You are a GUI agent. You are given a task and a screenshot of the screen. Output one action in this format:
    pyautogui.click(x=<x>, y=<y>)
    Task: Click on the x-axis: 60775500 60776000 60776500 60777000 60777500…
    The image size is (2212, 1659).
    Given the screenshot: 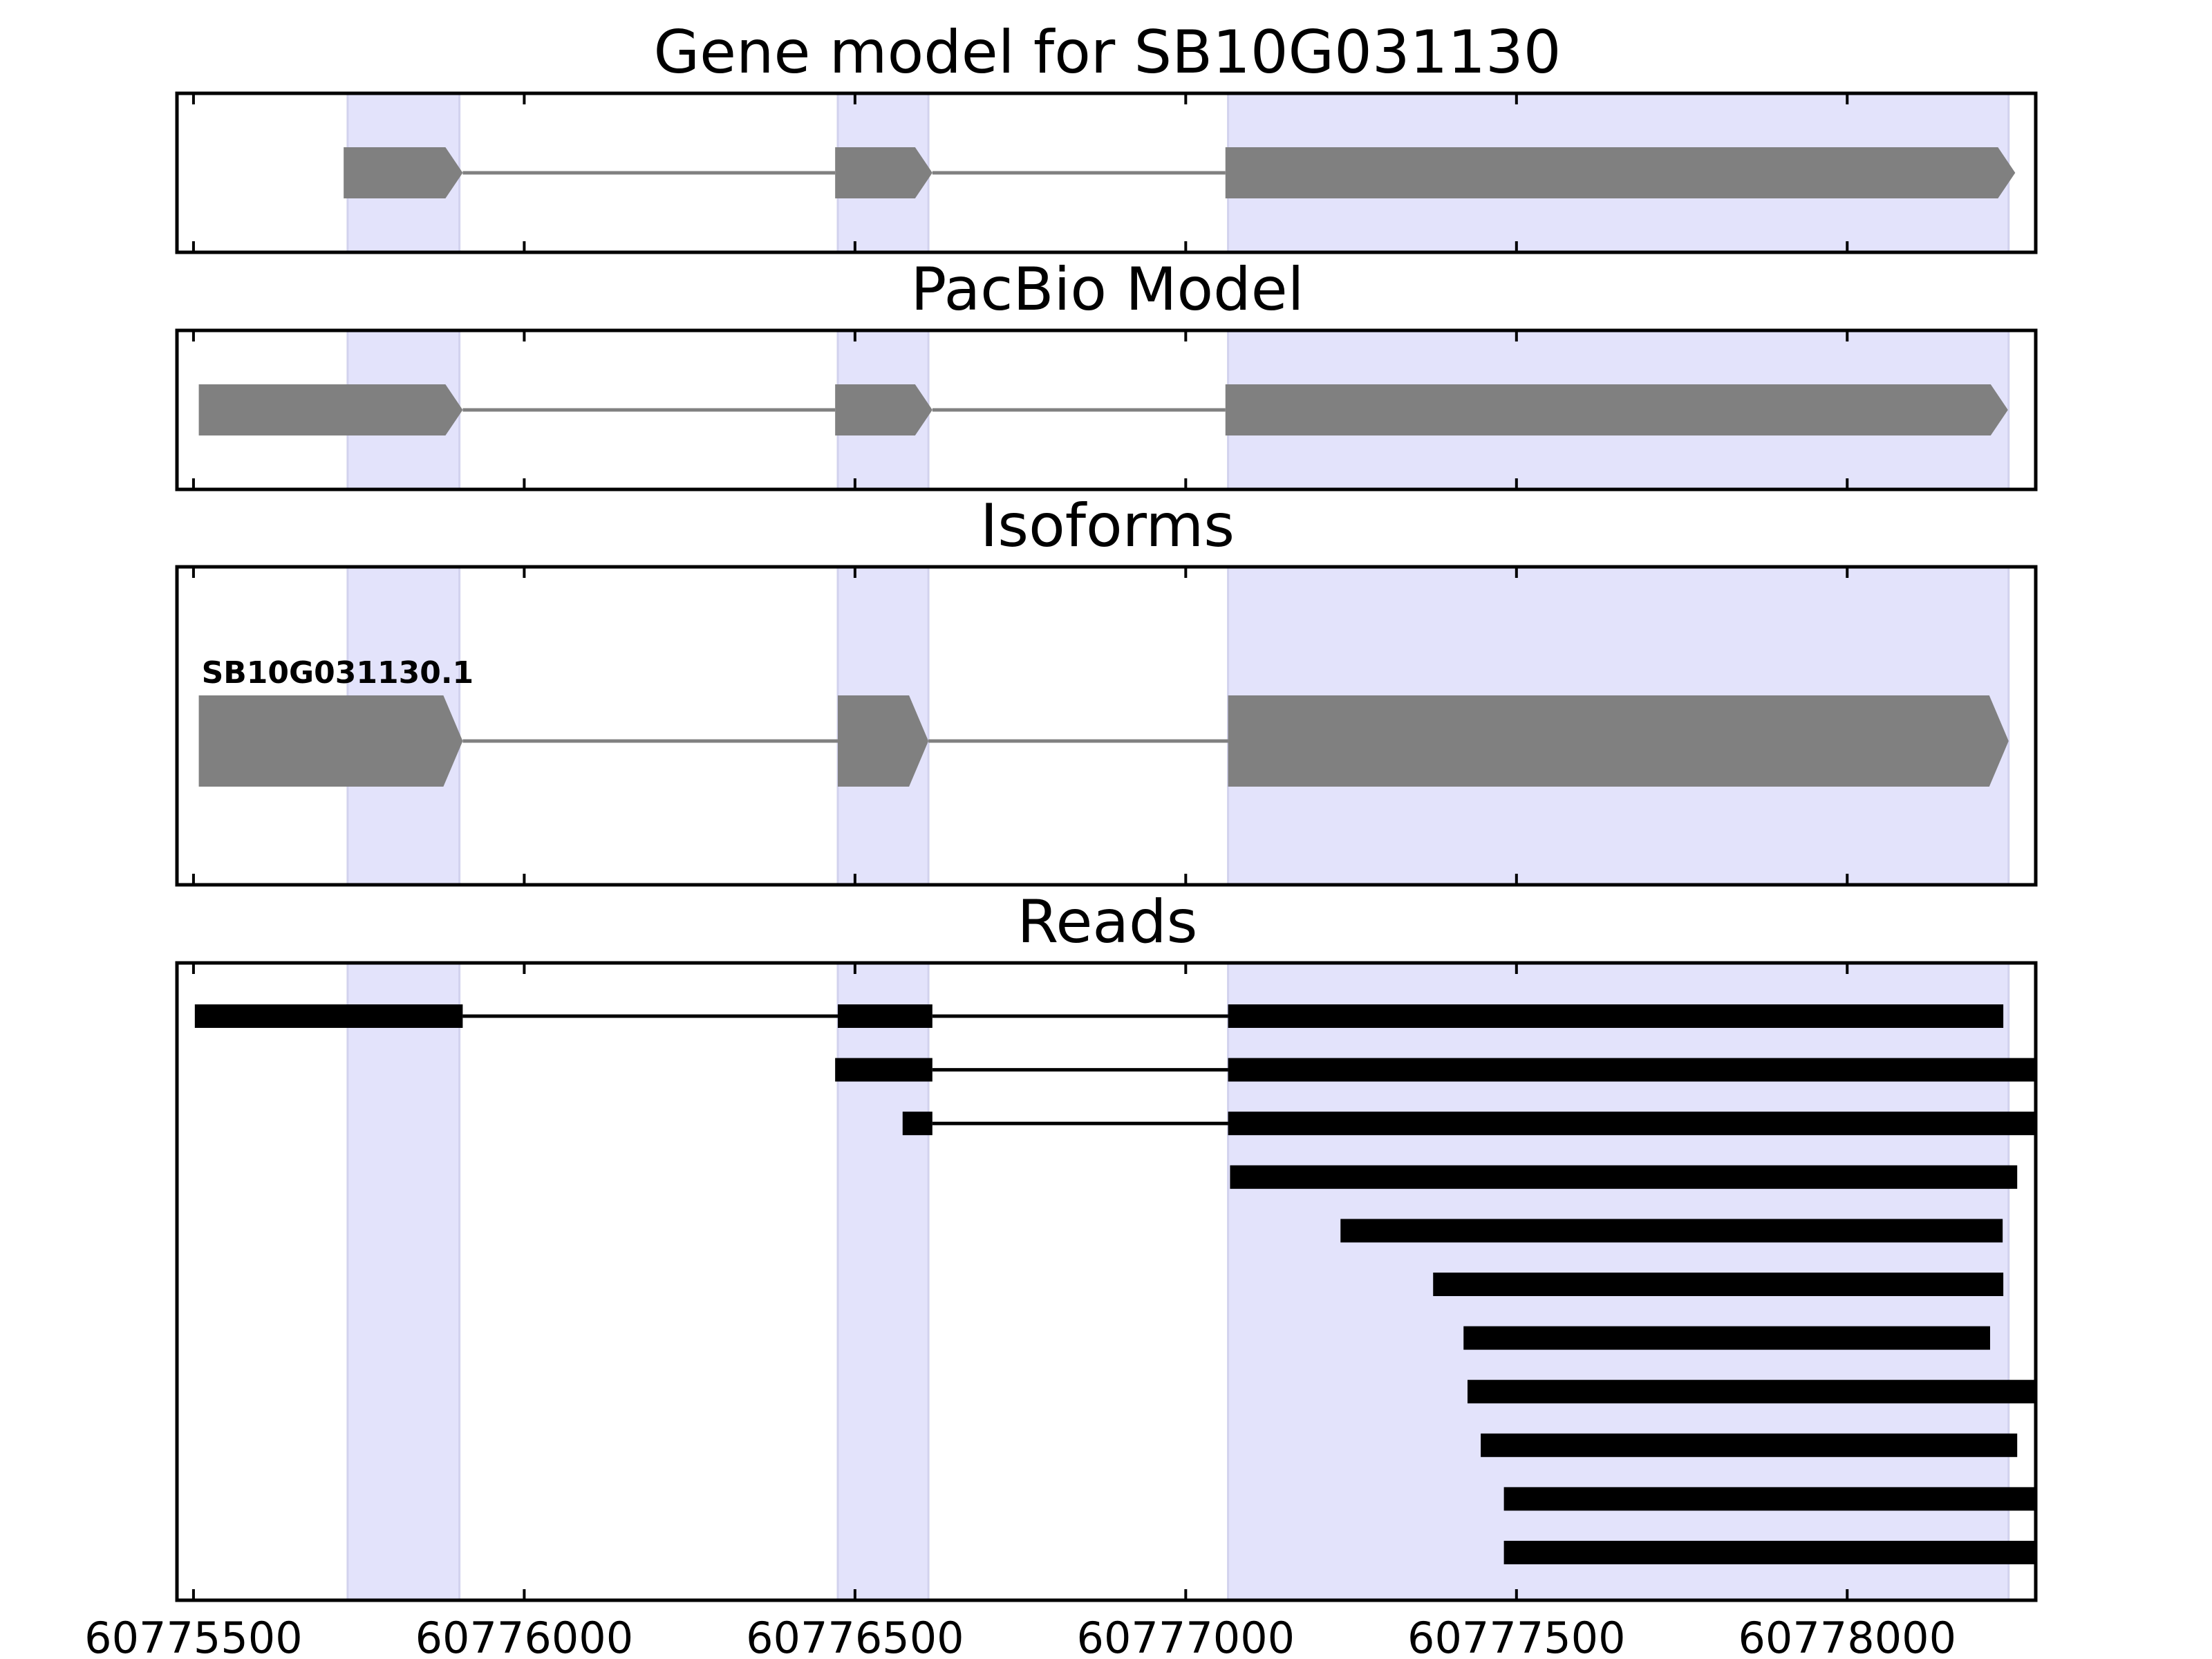 What is the action you would take?
    pyautogui.click(x=1020, y=1636)
    